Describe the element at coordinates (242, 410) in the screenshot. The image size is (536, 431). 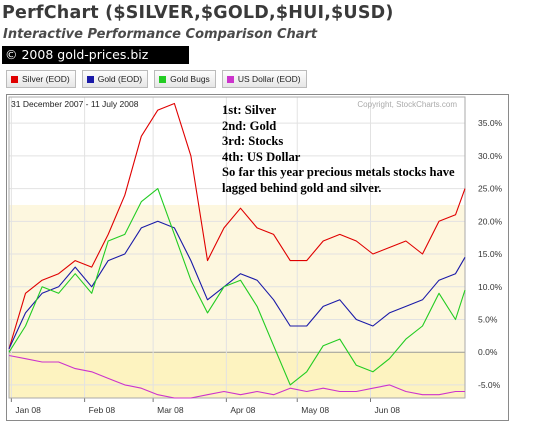
I see `x-tick-label: Apr 08` at that location.